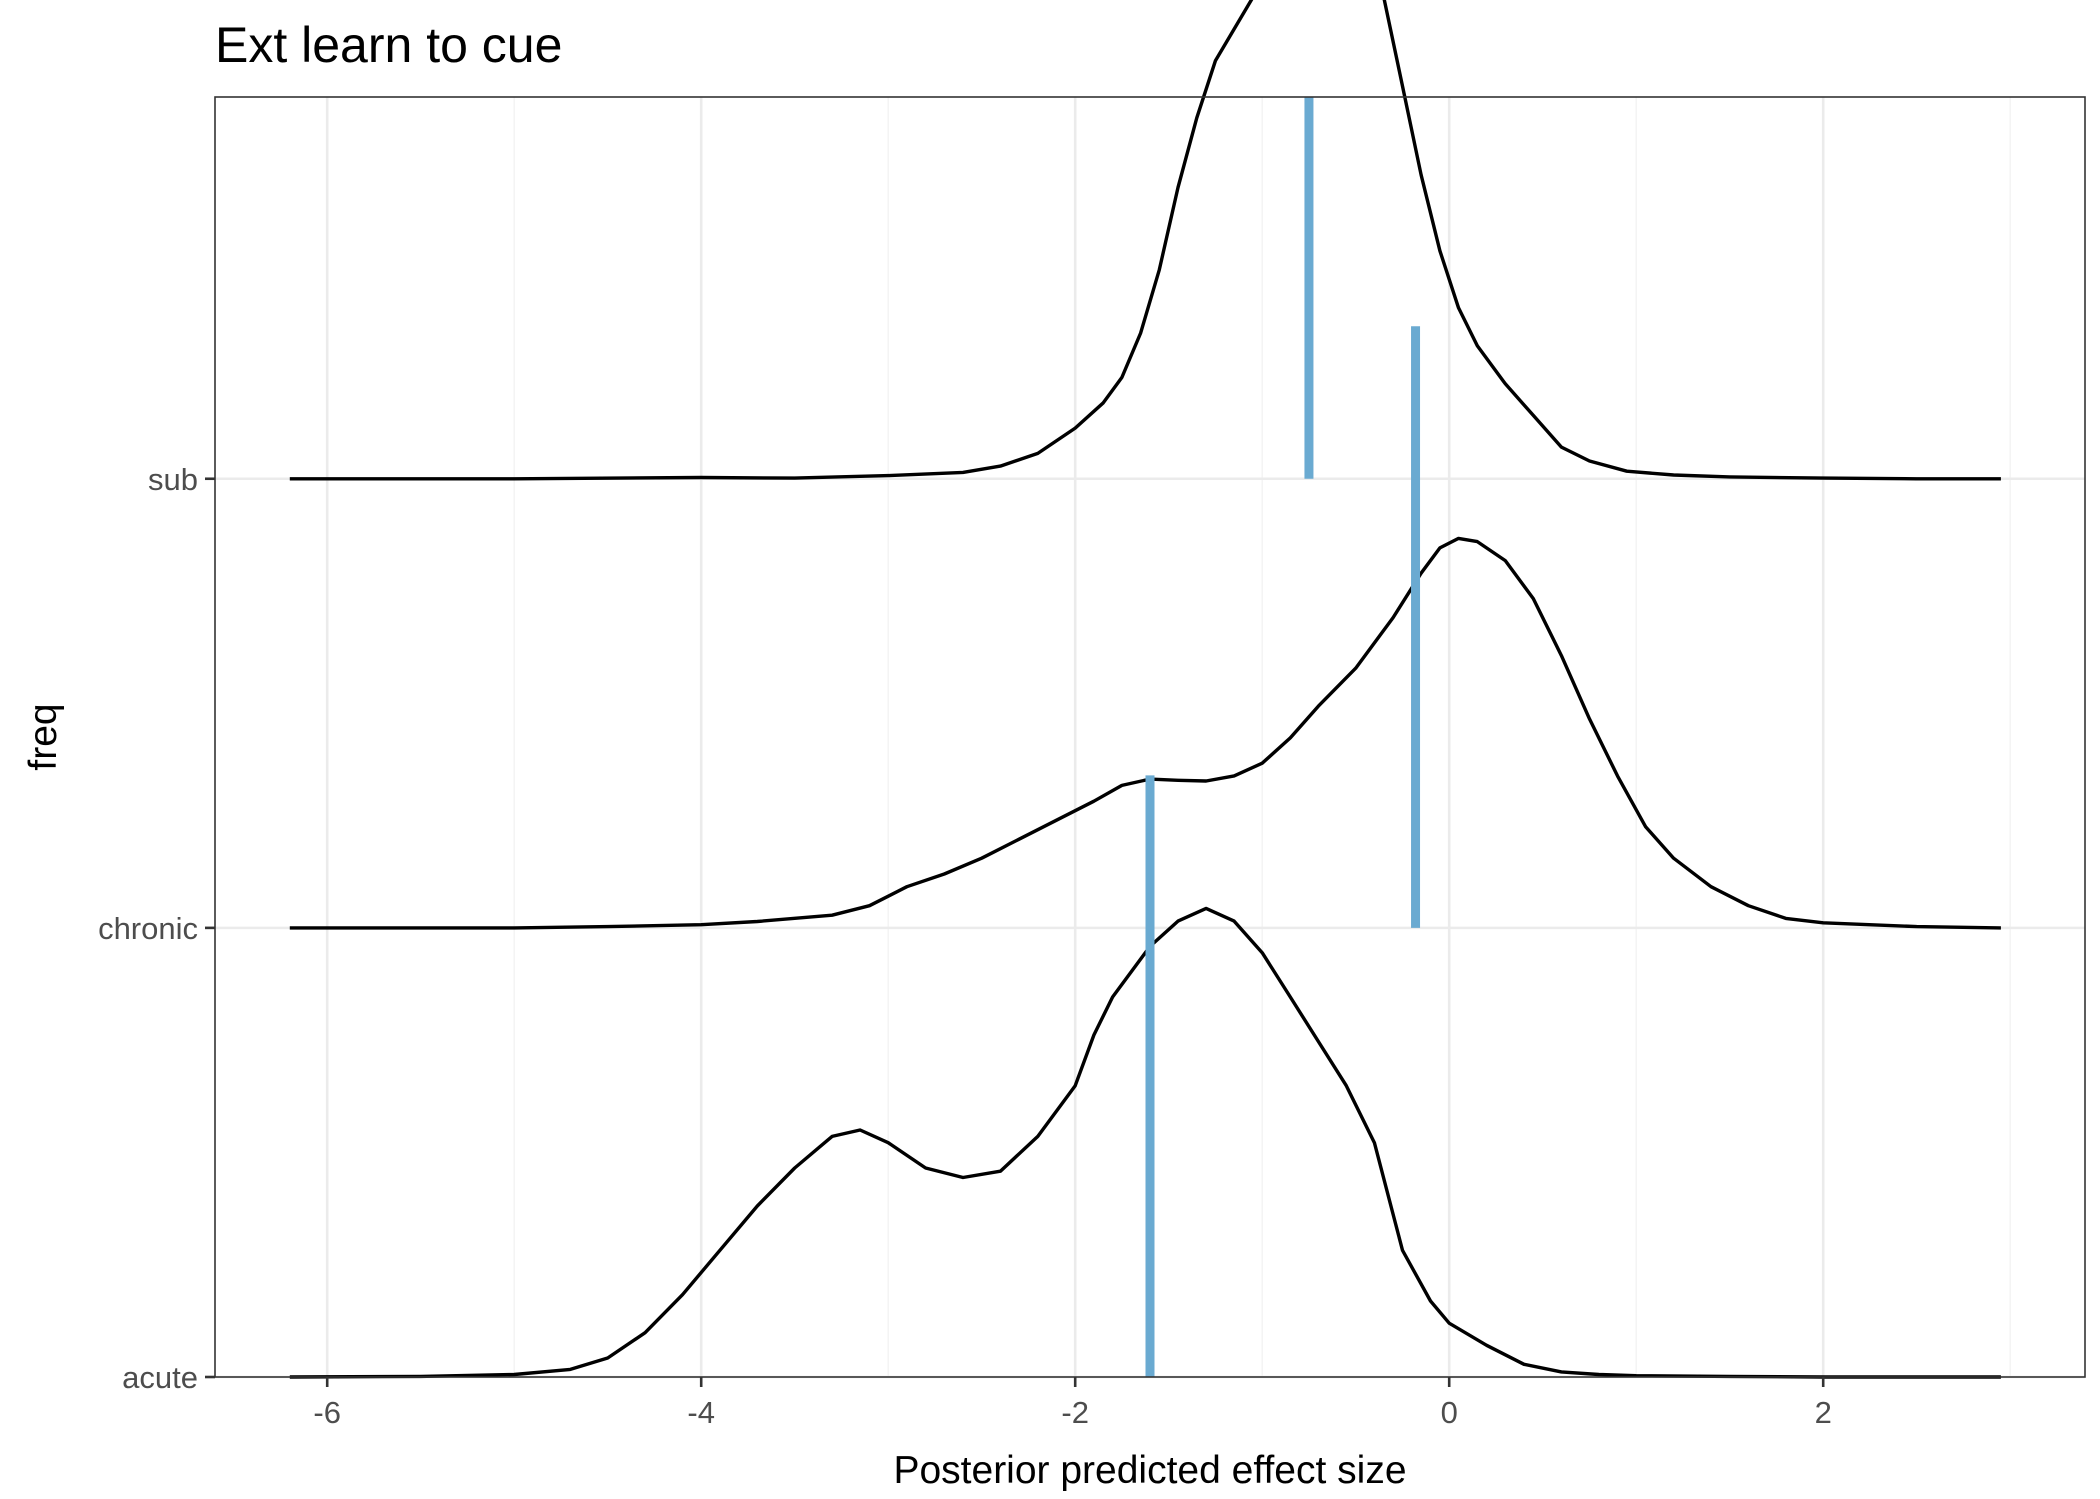 This screenshot has height=1499, width=2100. I want to click on x-tick-label: 0, so click(1449, 1412).